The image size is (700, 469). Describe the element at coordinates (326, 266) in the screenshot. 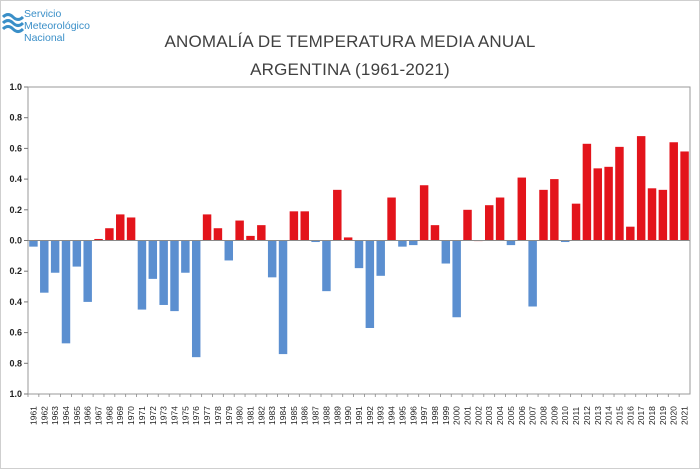

I see `bar-1988` at that location.